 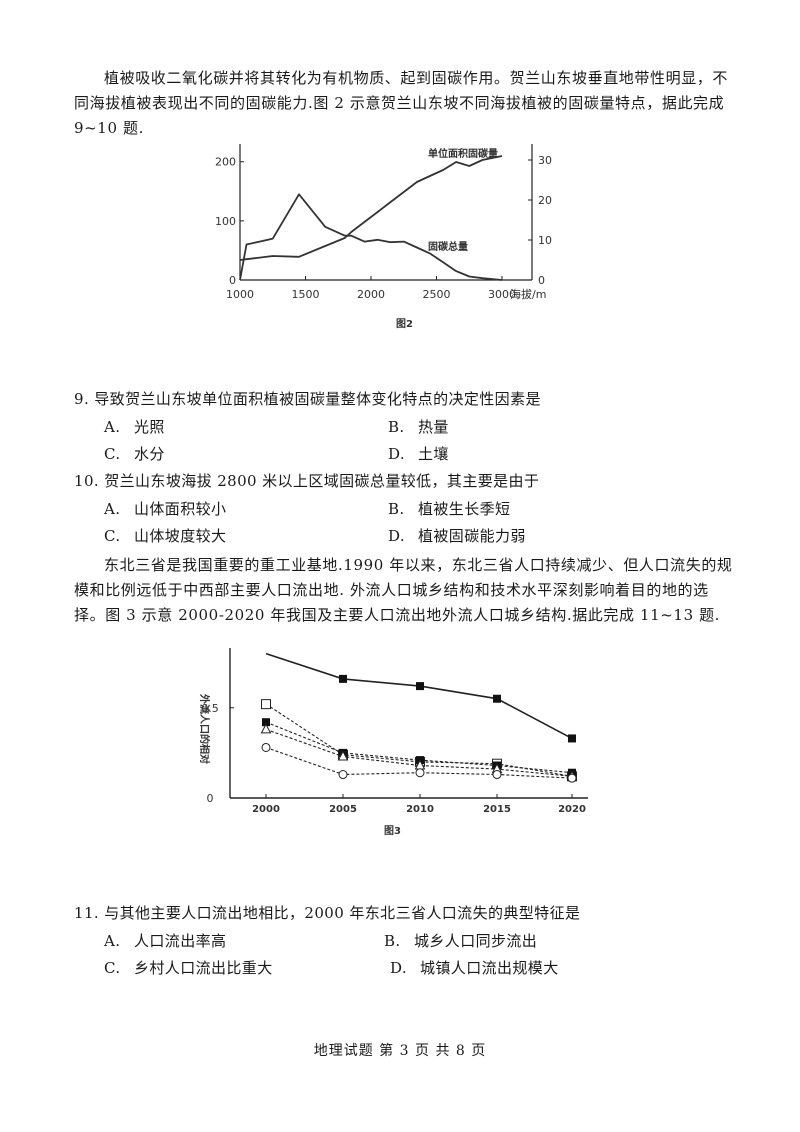 What do you see at coordinates (149, 454) in the screenshot?
I see `q9-option-c-text: 水分` at bounding box center [149, 454].